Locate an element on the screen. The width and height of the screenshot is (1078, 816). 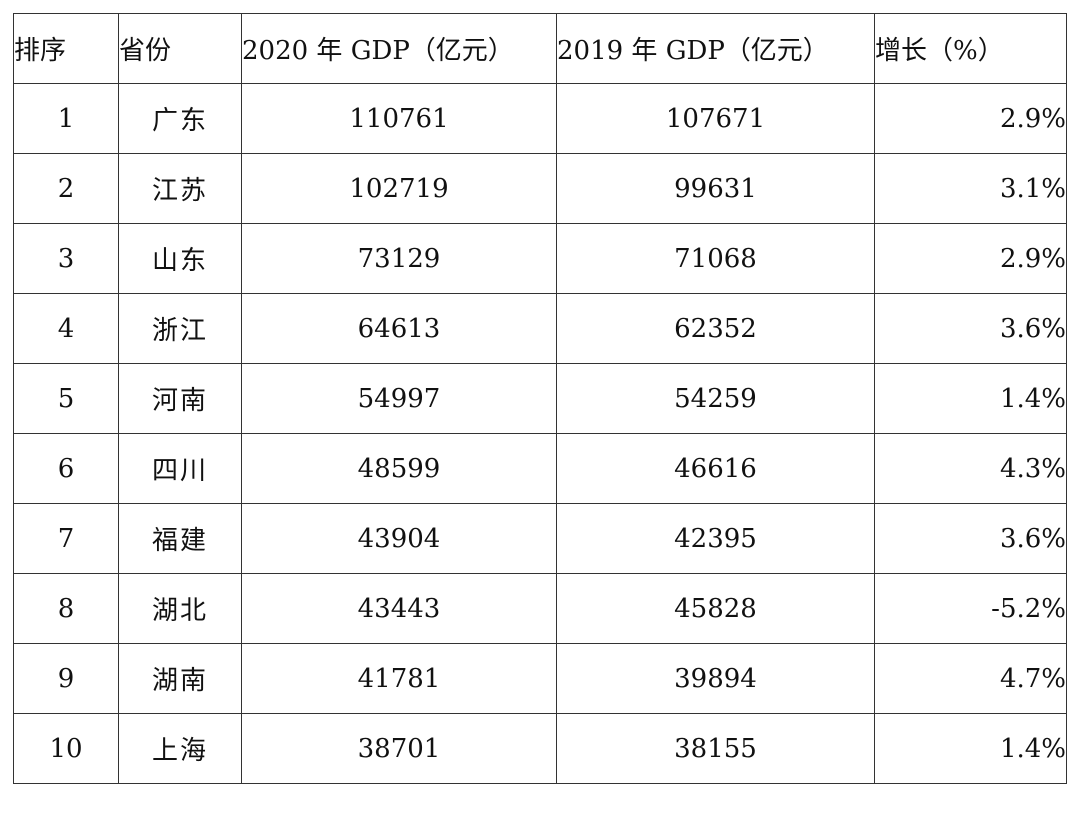
cell-gdp-2020: 43443 is located at coordinates (399, 608).